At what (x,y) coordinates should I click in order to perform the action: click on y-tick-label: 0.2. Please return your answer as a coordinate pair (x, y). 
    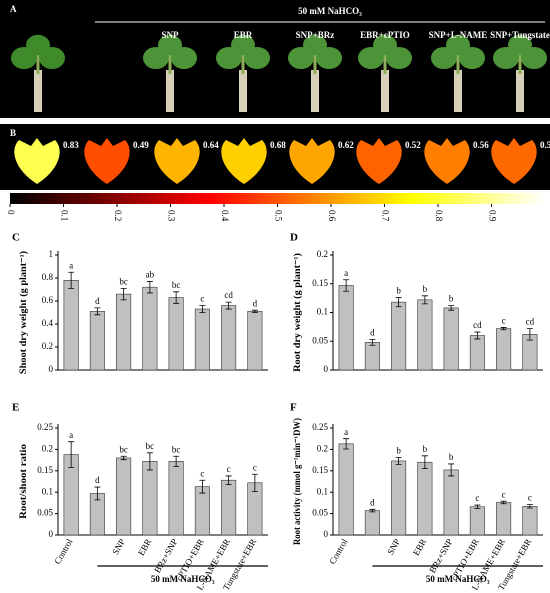
    Looking at the image, I should click on (47, 448).